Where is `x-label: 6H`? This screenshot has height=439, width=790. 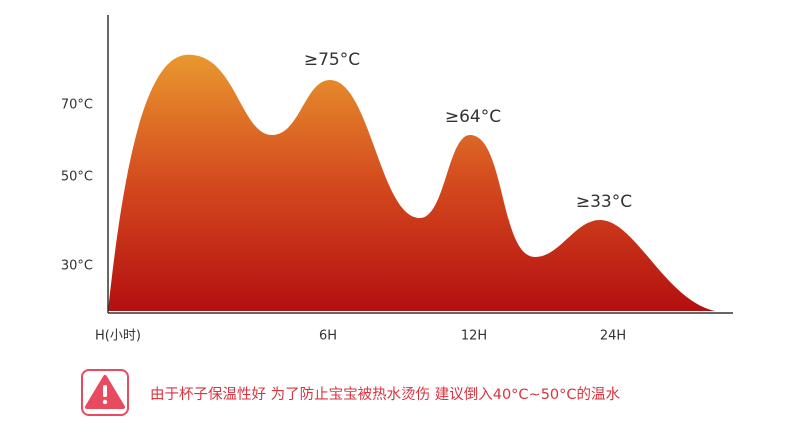 x-label: 6H is located at coordinates (328, 336).